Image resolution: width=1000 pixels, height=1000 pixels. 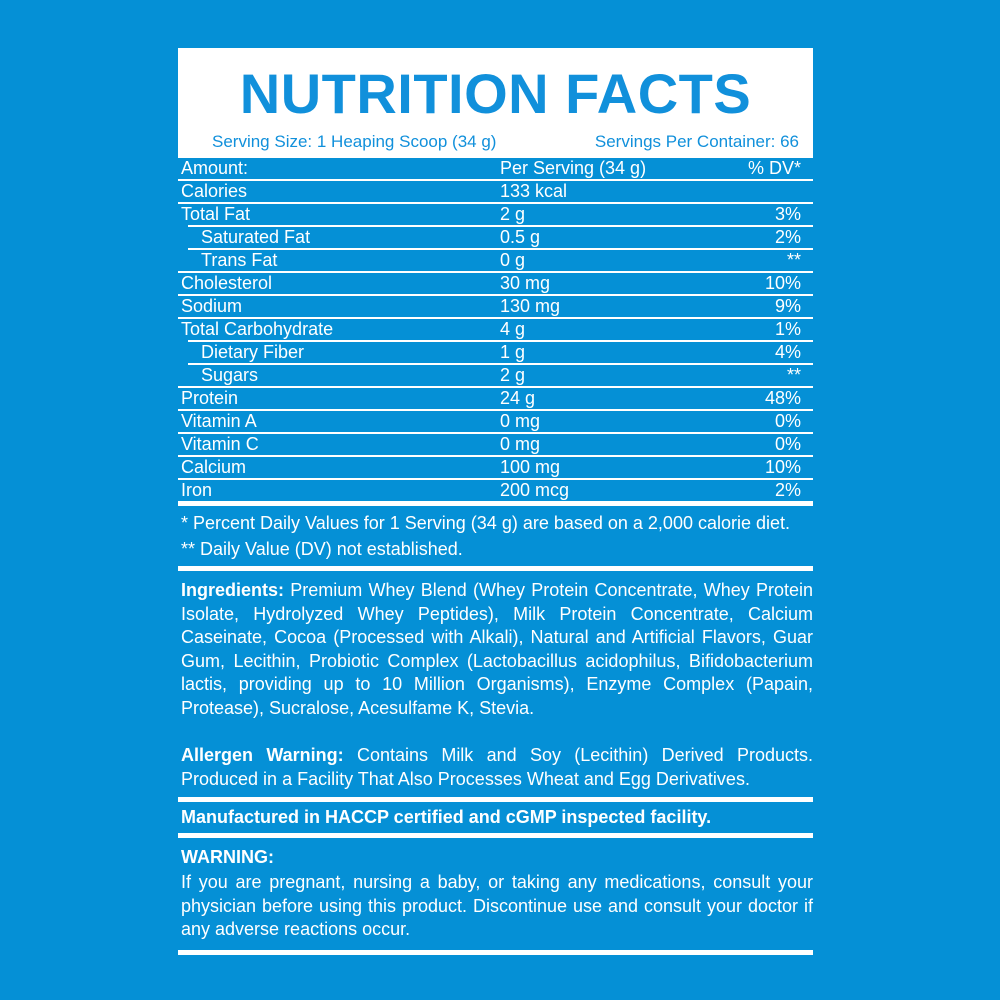 I want to click on table-row: Sugars 2 g **, so click(x=495, y=375).